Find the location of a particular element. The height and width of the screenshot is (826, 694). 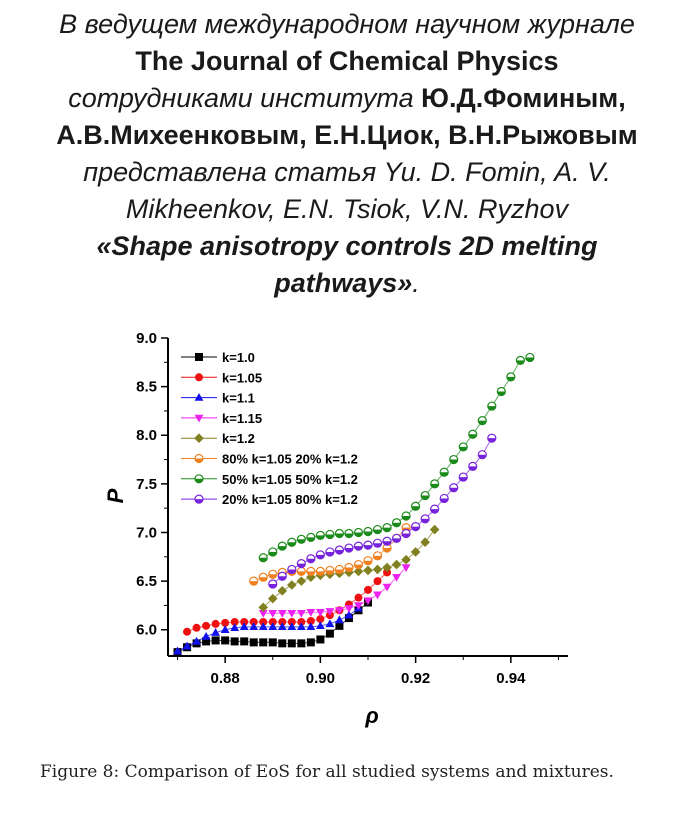

y-tick-label: 8.5 is located at coordinates (146, 387).